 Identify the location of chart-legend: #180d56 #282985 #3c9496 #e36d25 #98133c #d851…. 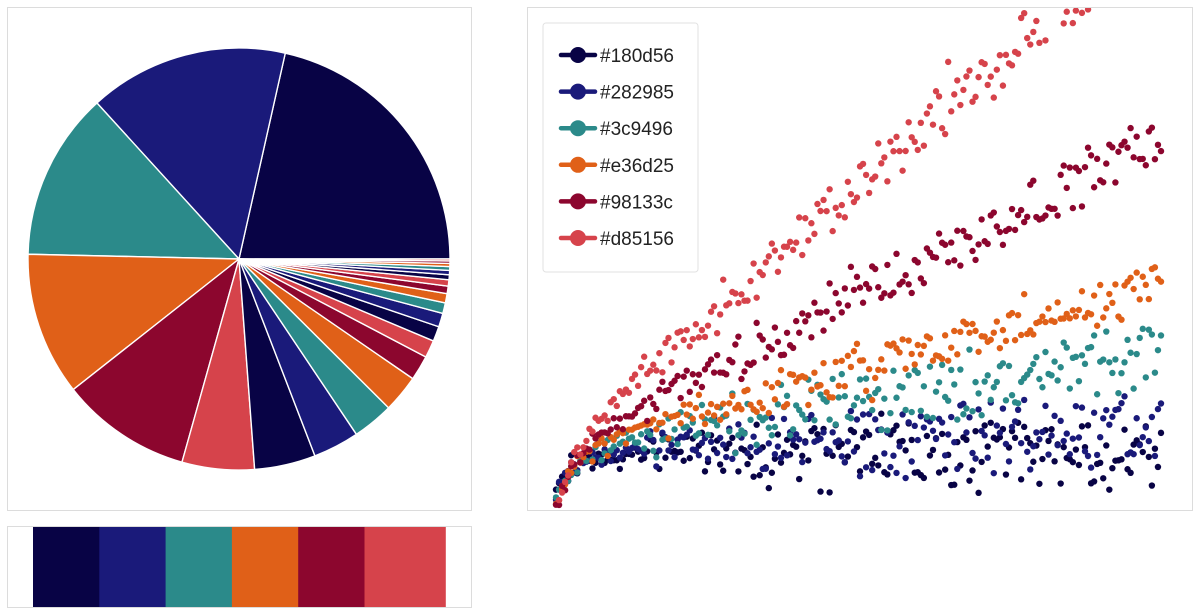
(620, 147).